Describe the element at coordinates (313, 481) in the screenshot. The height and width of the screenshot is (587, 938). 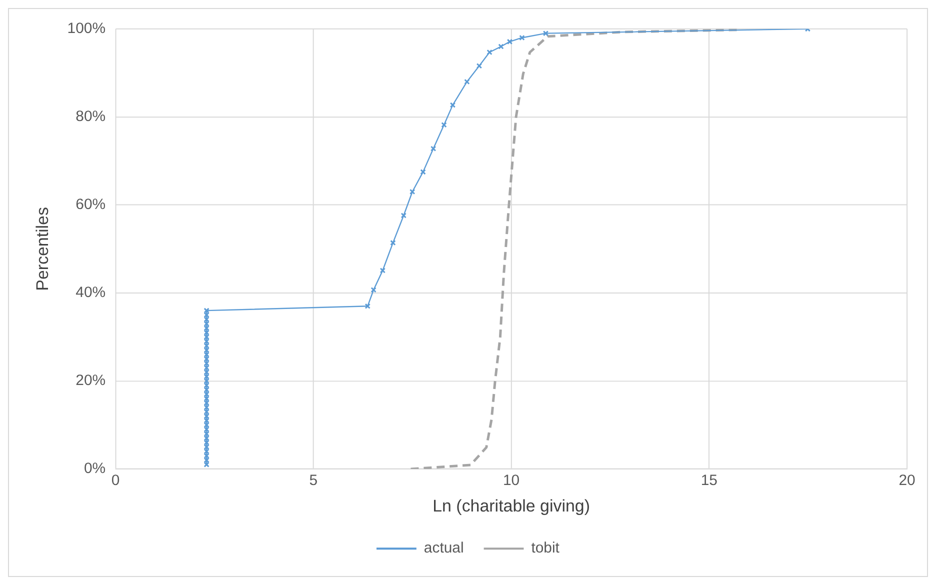
I see `x-tick-label: 5` at that location.